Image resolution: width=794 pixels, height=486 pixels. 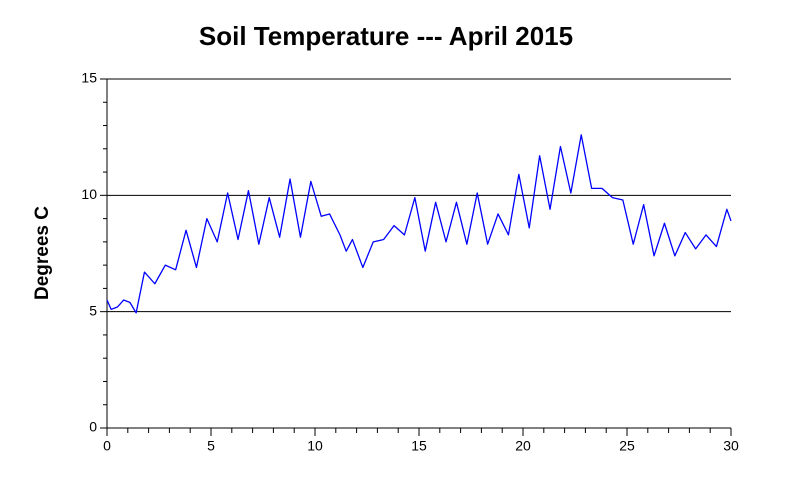 I want to click on y-axis-label: Degrees C, so click(x=42, y=253).